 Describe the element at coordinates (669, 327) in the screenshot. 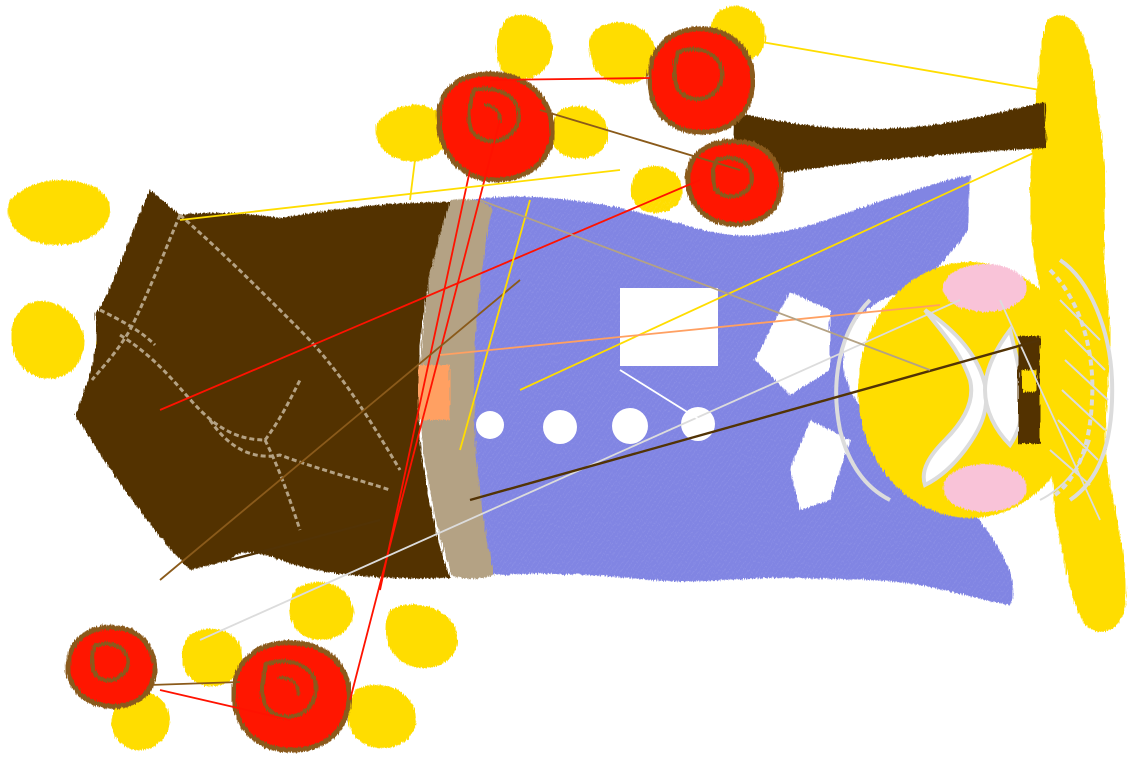

I see `pickup-rect` at that location.